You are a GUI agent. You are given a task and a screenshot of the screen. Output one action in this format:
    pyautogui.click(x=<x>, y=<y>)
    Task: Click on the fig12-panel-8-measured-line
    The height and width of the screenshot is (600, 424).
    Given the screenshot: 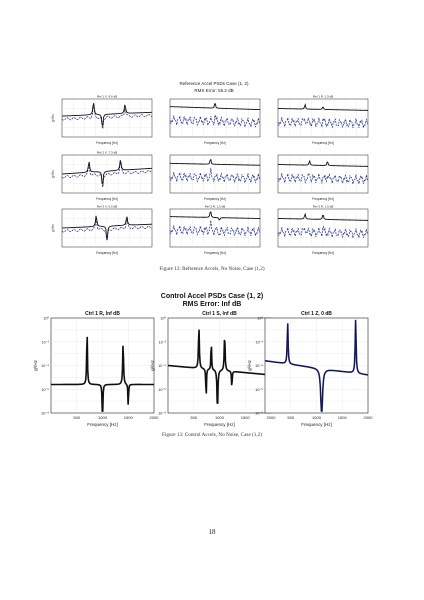 What is the action you would take?
    pyautogui.click(x=215, y=228)
    